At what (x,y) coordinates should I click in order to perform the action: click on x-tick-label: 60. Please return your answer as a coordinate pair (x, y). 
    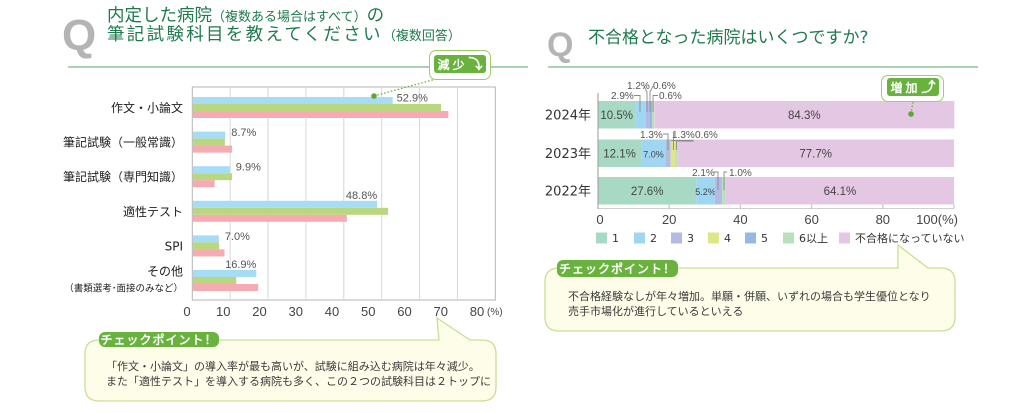
    Looking at the image, I should click on (404, 311).